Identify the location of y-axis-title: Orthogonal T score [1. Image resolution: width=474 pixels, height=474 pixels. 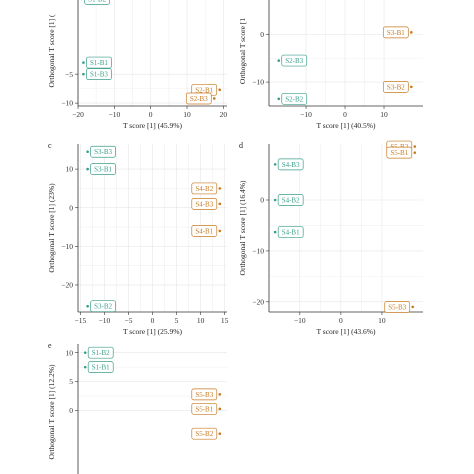
(242, 51).